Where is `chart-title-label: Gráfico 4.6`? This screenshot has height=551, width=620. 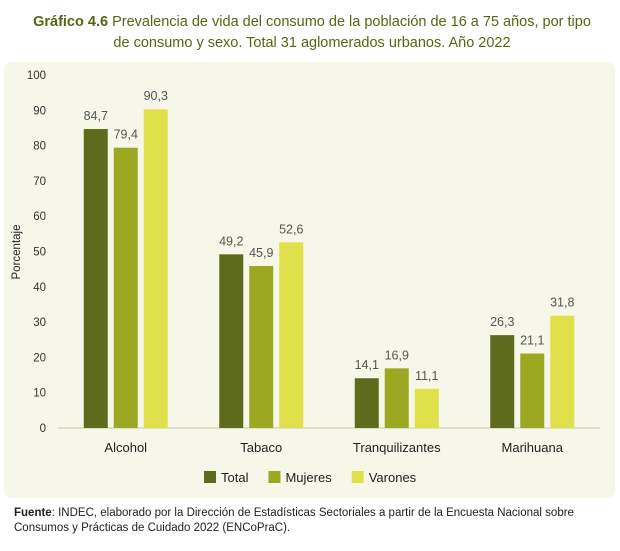
chart-title-label: Gráfico 4.6 is located at coordinates (71, 22).